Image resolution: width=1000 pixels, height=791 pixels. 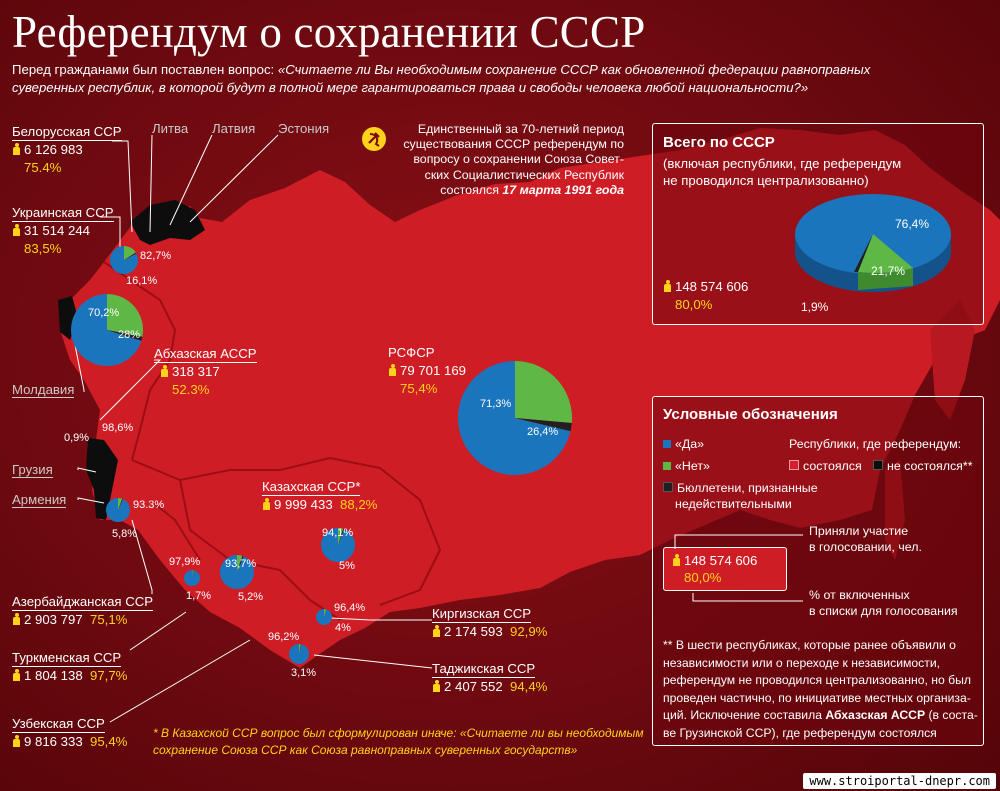 I want to click on ukraine-yes-label: 70,2%, so click(x=104, y=313).